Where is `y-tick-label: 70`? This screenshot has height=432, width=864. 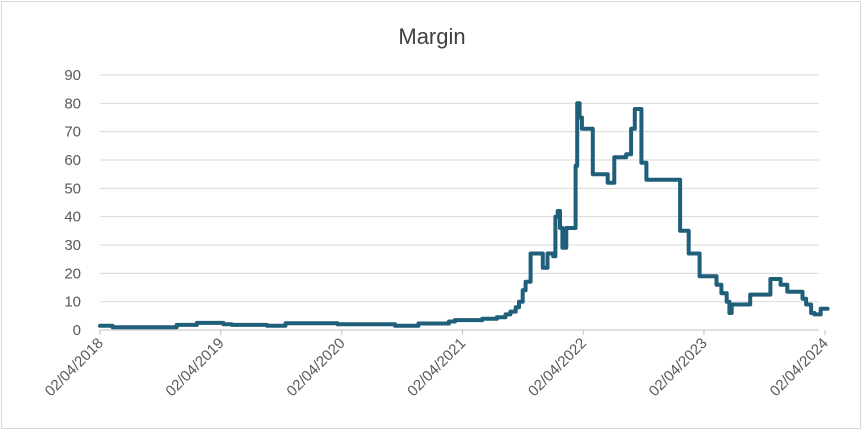 y-tick-label: 70 is located at coordinates (72, 132).